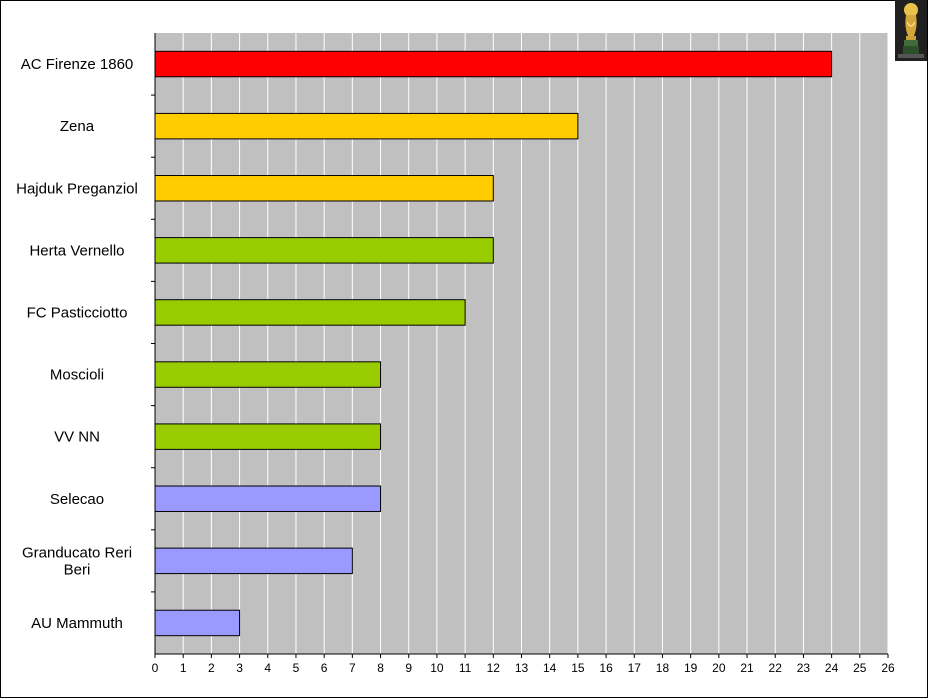 The image size is (928, 698). I want to click on x-tick-label: 5, so click(296, 668).